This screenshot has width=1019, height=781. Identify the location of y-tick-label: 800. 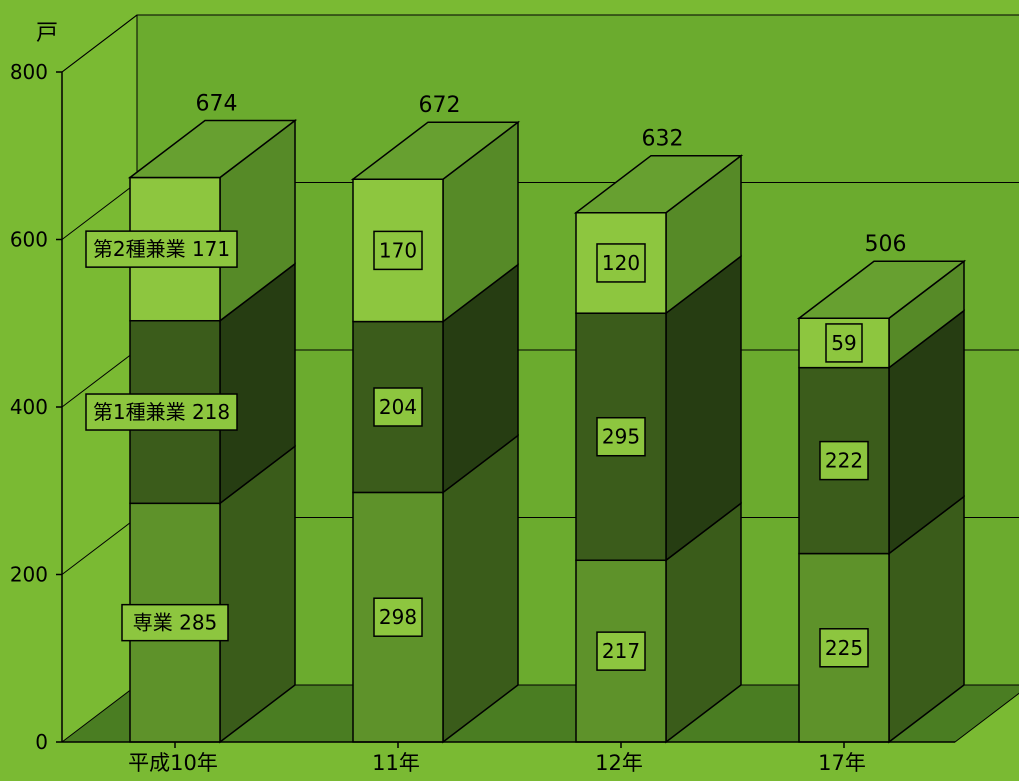
(29, 72).